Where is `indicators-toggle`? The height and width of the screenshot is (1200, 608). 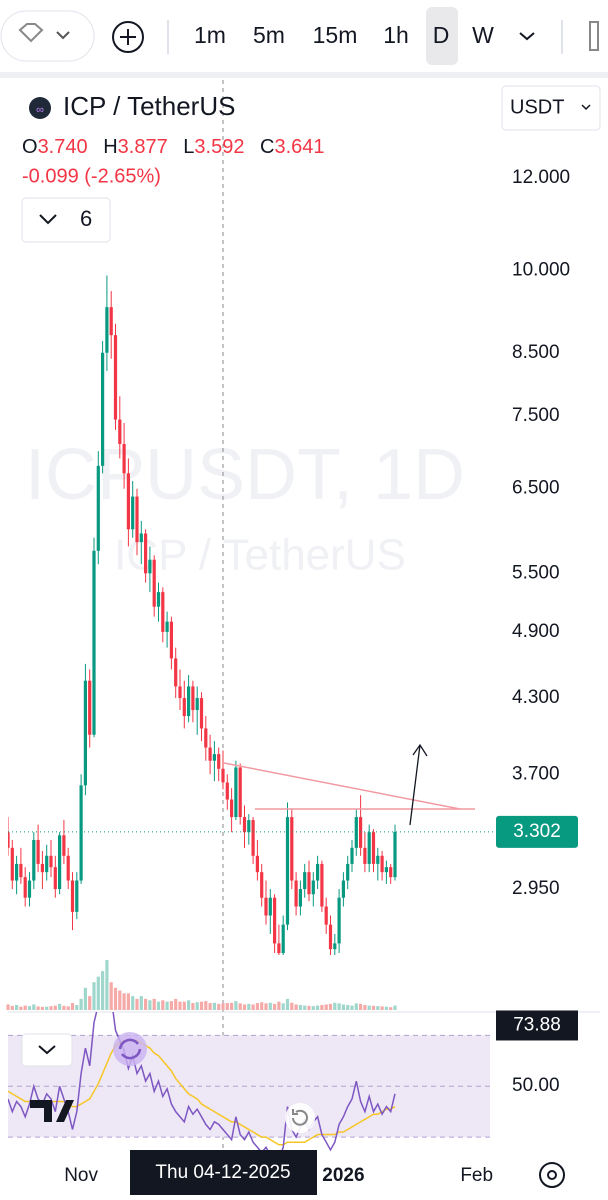
indicators-toggle is located at coordinates (66, 220).